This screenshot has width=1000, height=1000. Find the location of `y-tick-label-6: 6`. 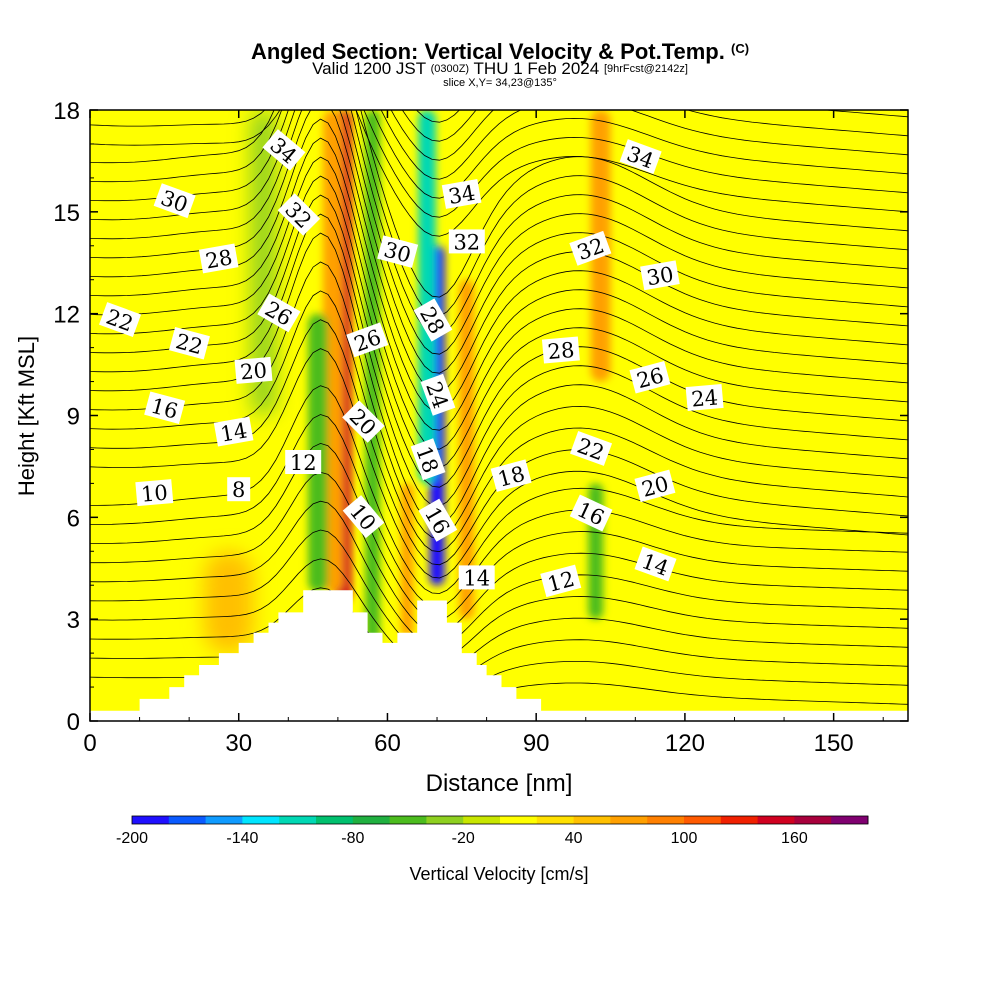

y-tick-label-6: 6 is located at coordinates (73, 518).